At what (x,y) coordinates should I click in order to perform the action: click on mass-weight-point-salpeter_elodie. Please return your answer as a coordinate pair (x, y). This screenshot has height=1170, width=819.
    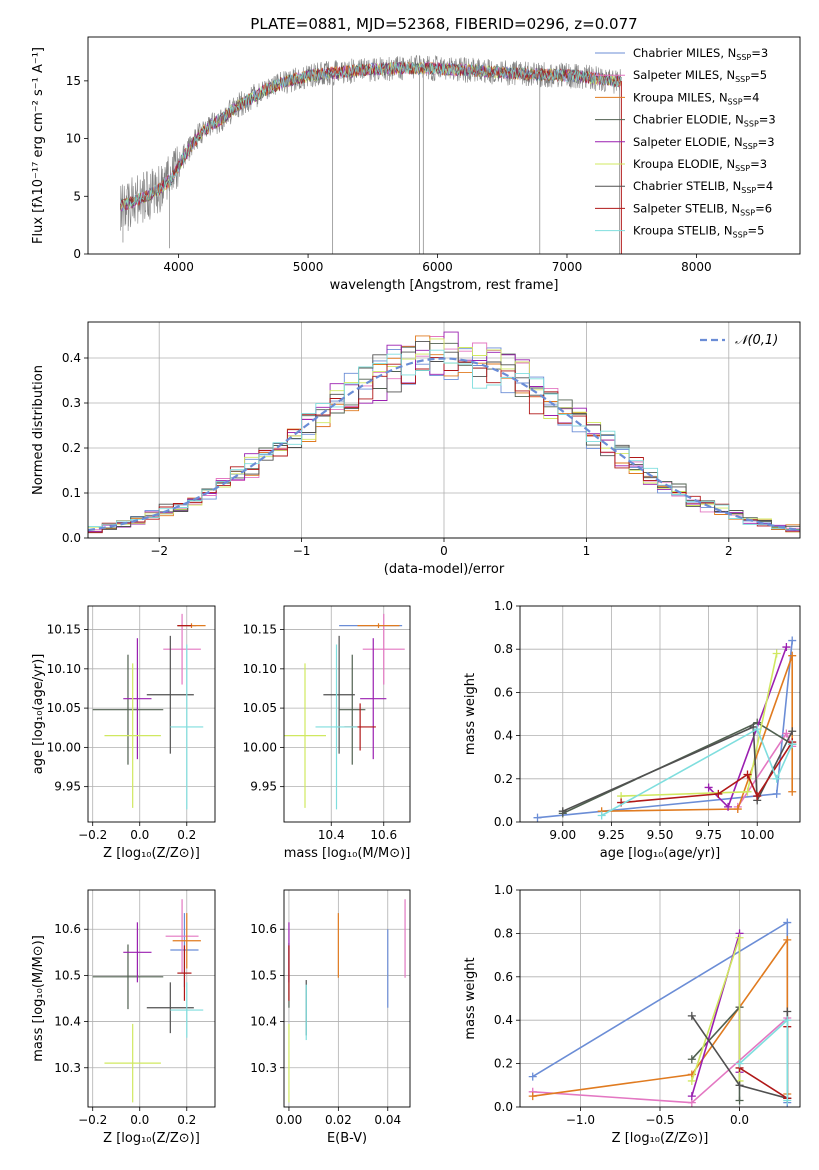
    Looking at the image, I should click on (786, 647).